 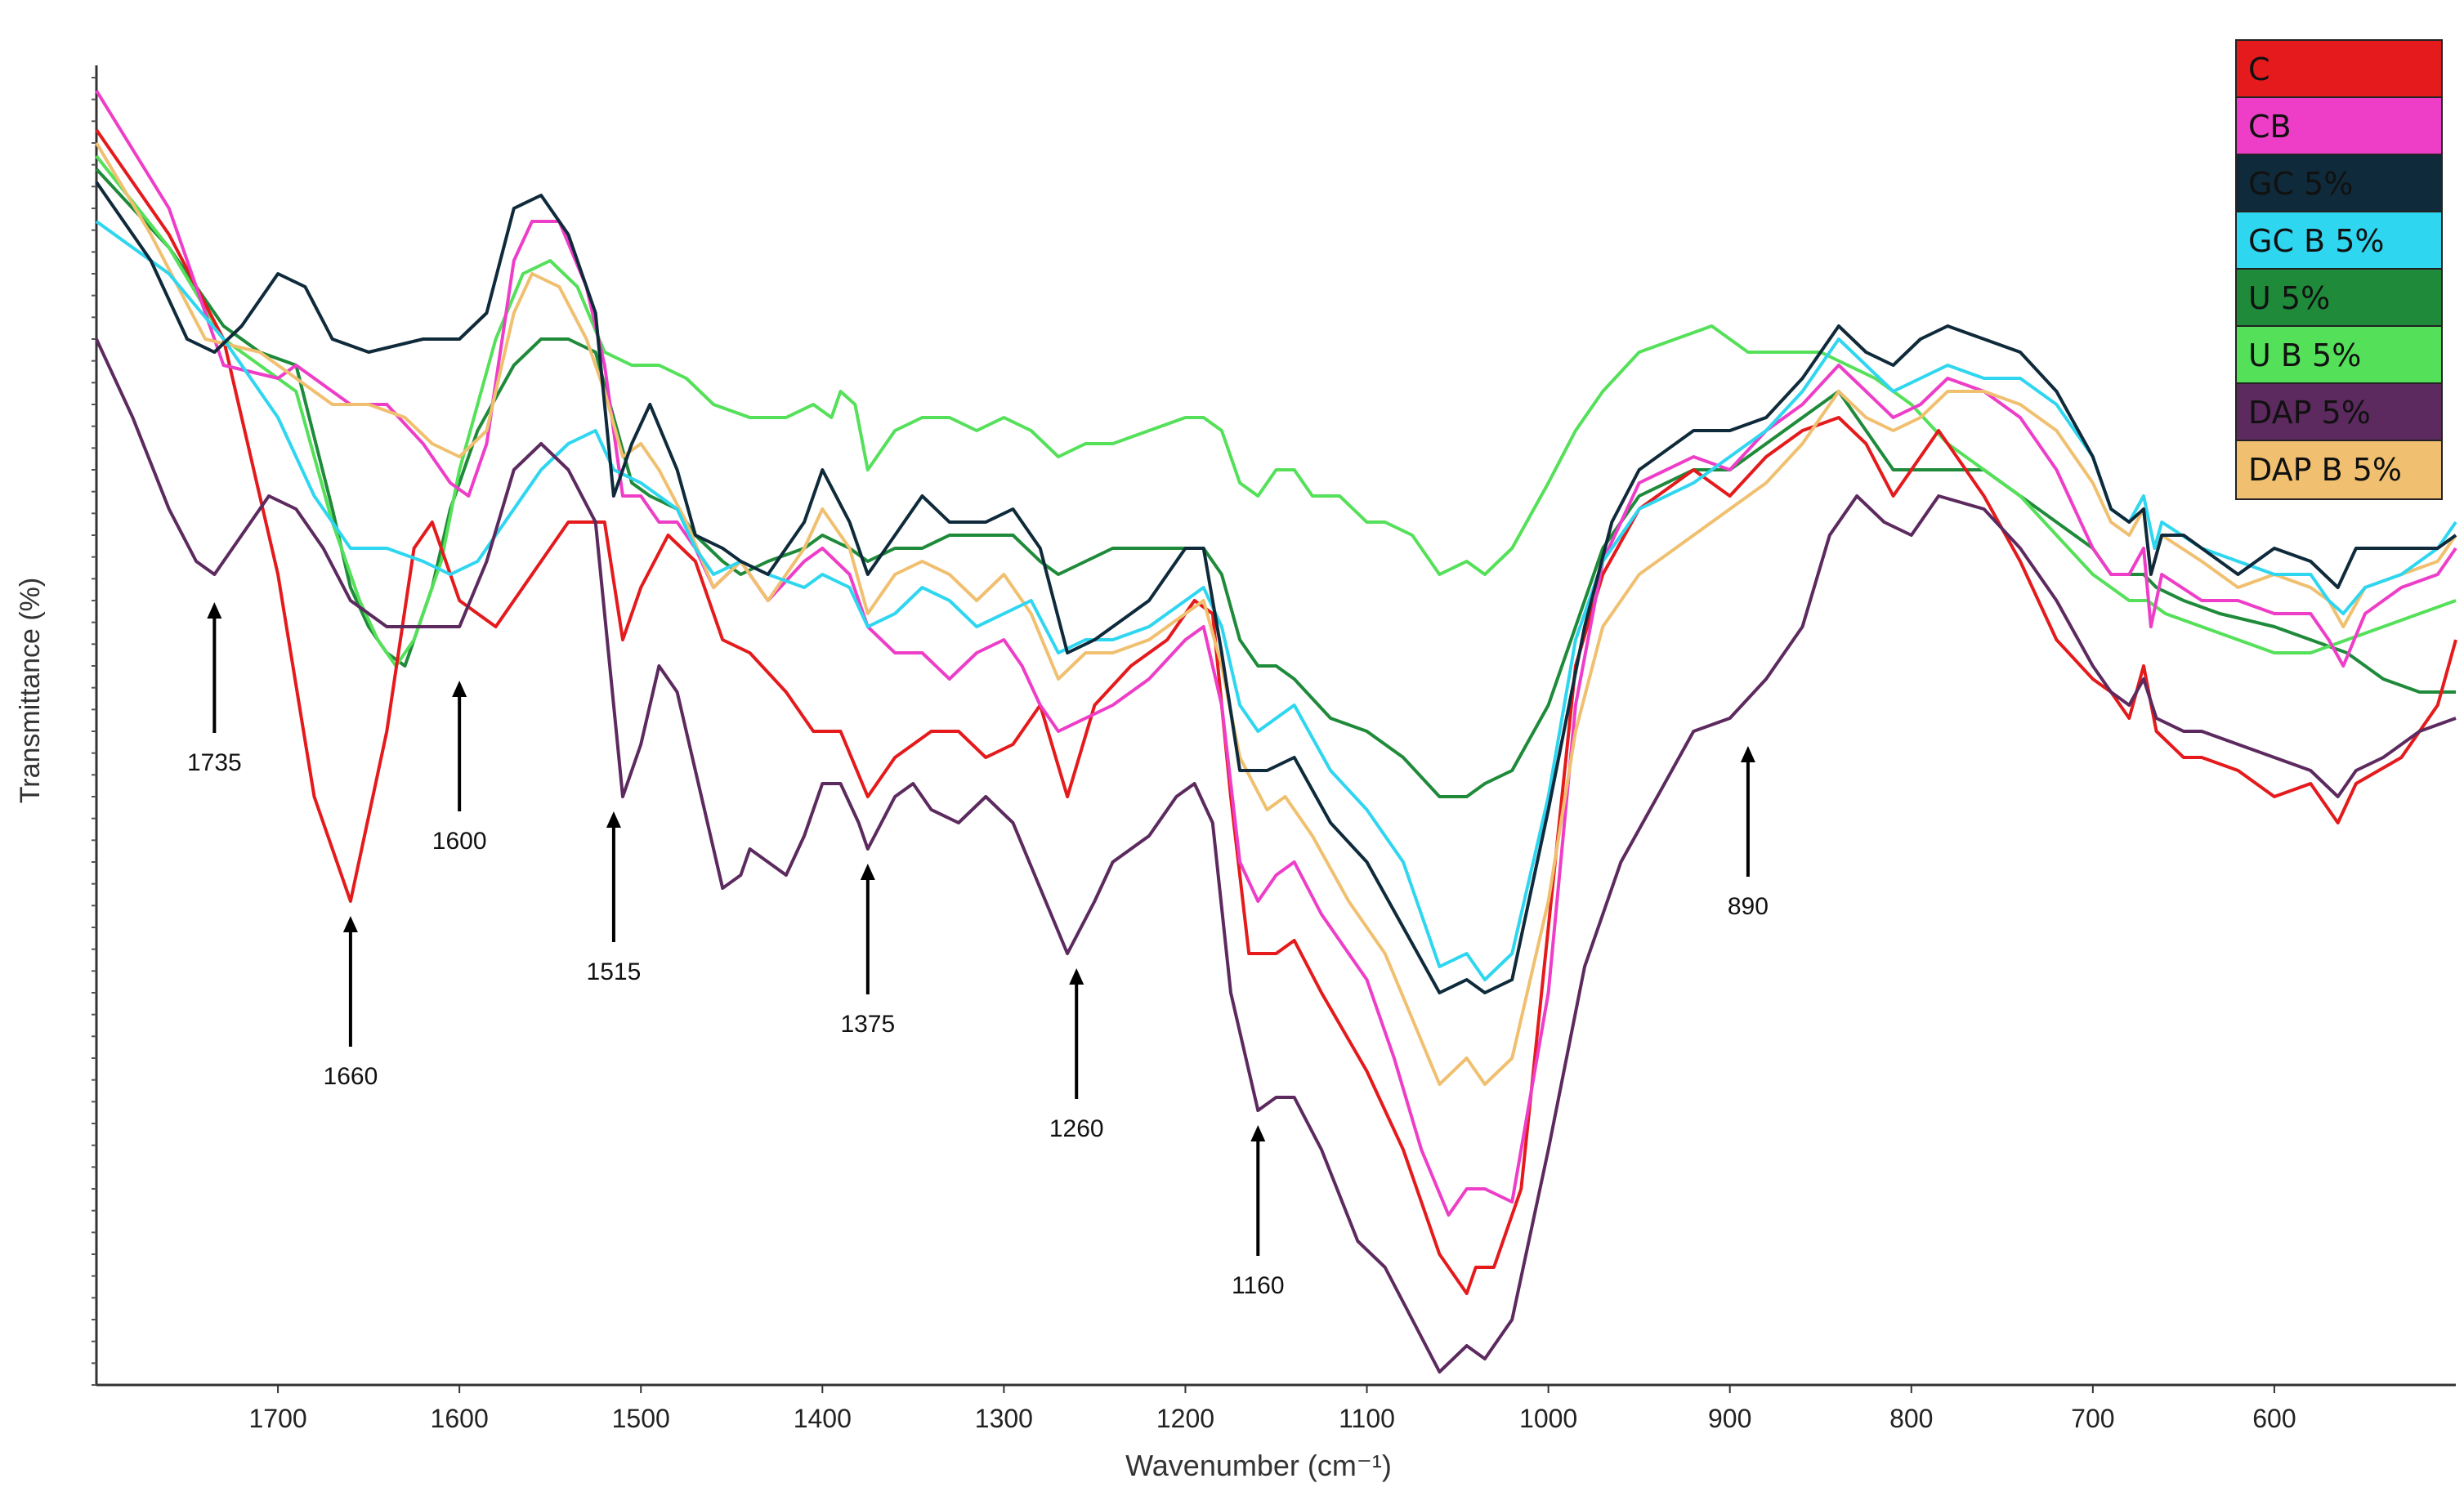 I want to click on annotation-label: 1160, so click(x=1258, y=1285).